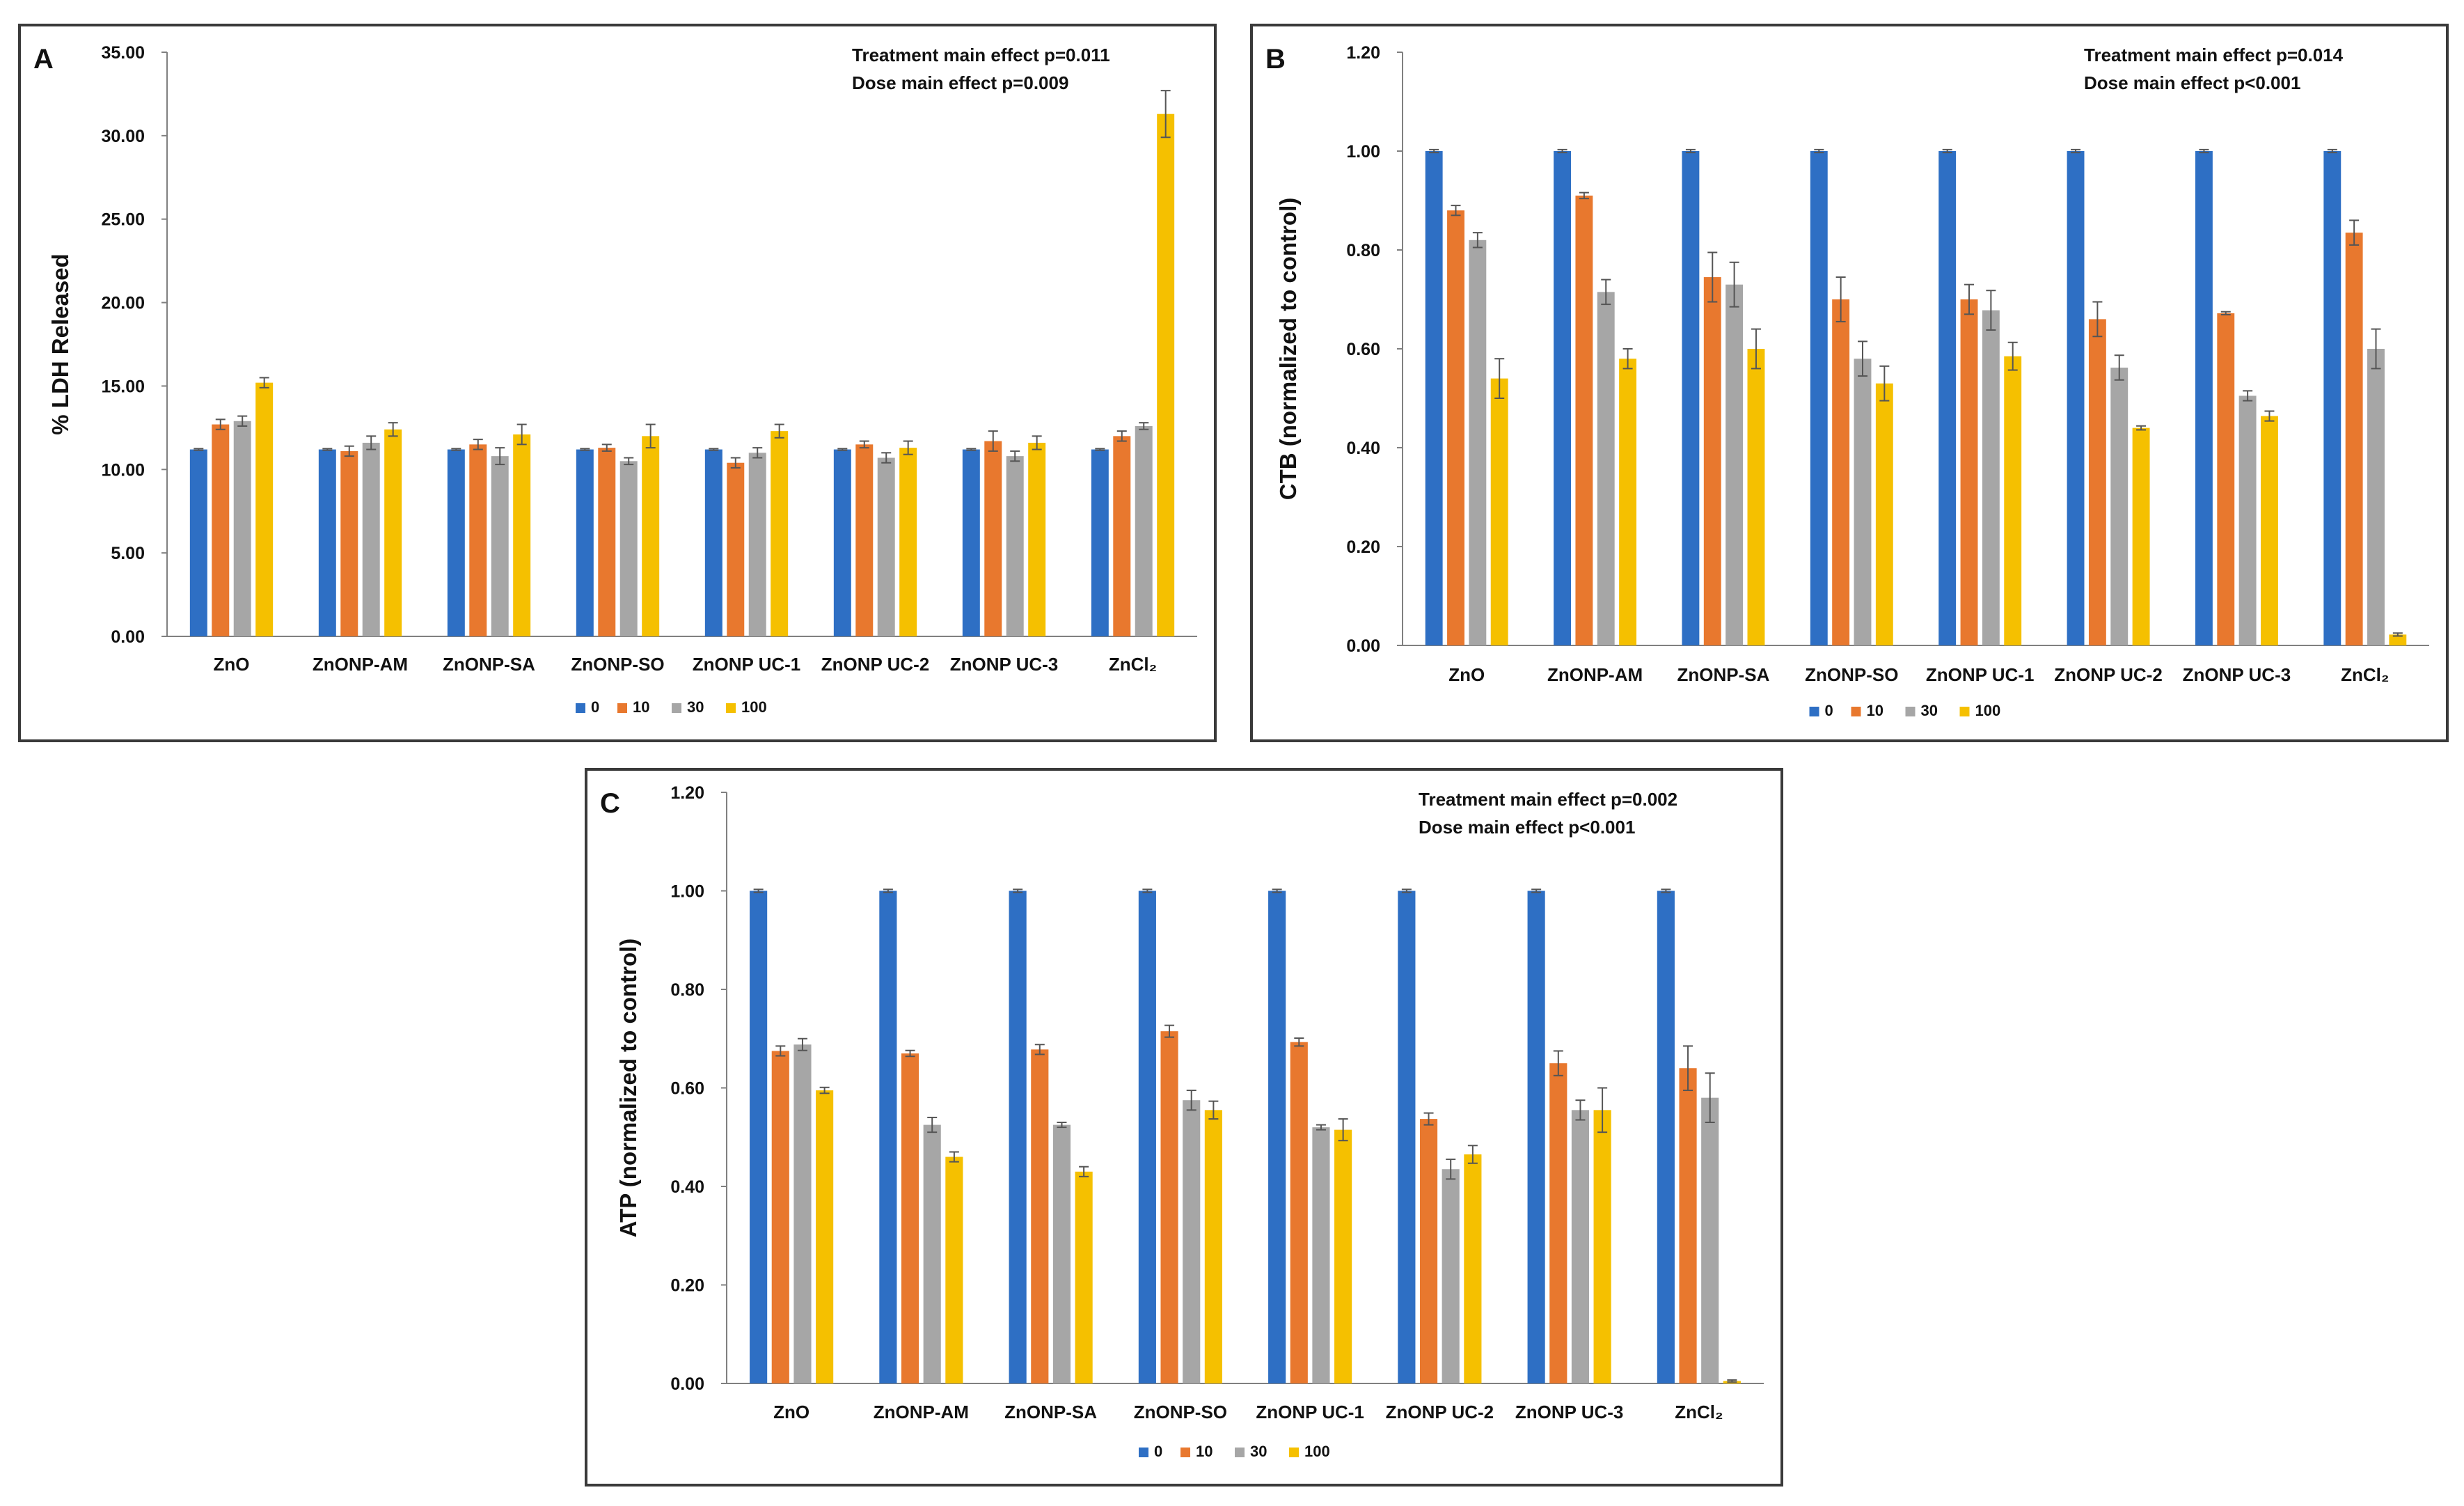  Describe the element at coordinates (981, 55) in the screenshot. I see `stats-annotation: Treatment main effect p=0.011` at that location.